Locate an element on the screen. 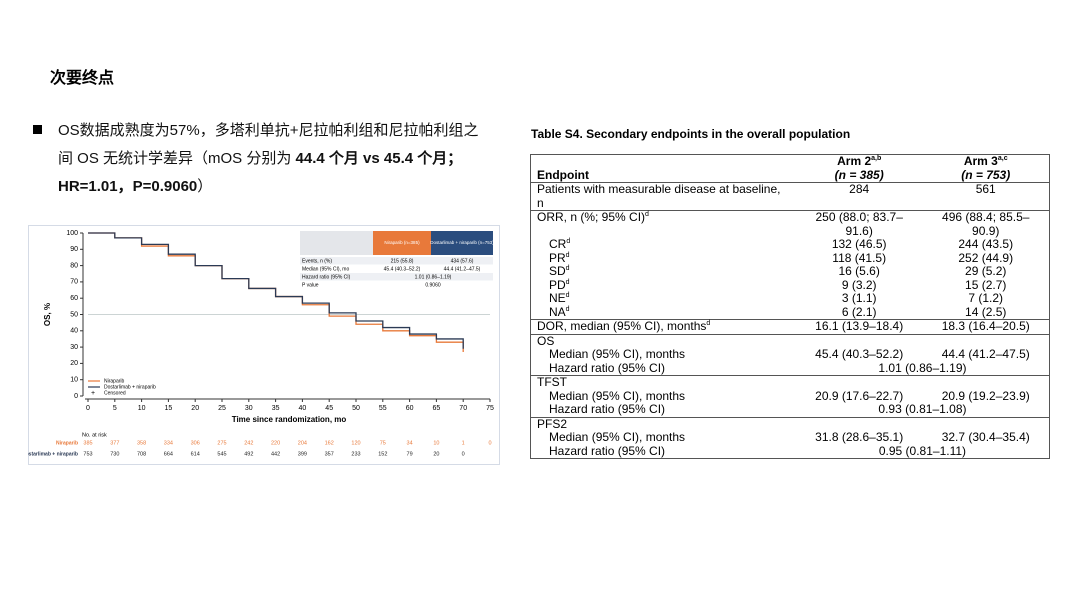 The image size is (1080, 608). value-cell: 0.93 (0.81–1.08) is located at coordinates (922, 409).